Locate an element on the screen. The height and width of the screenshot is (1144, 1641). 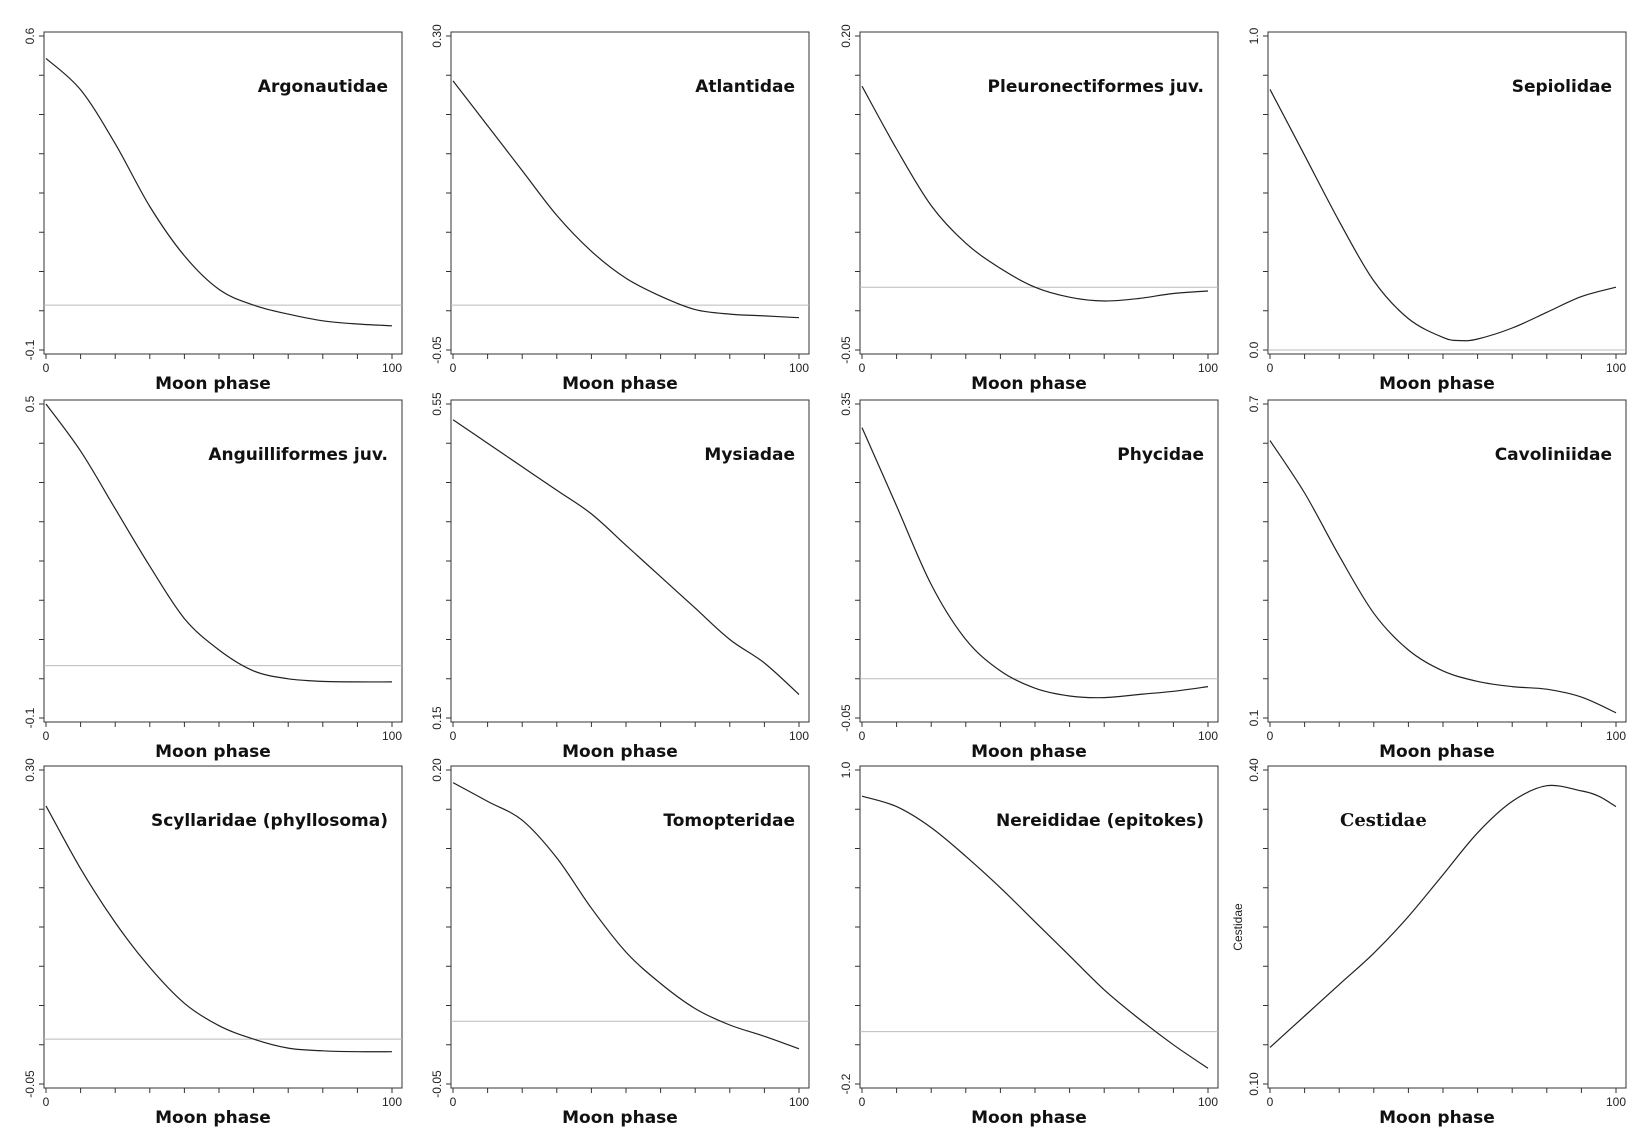
panel-title: Phycidae is located at coordinates (1160, 455).